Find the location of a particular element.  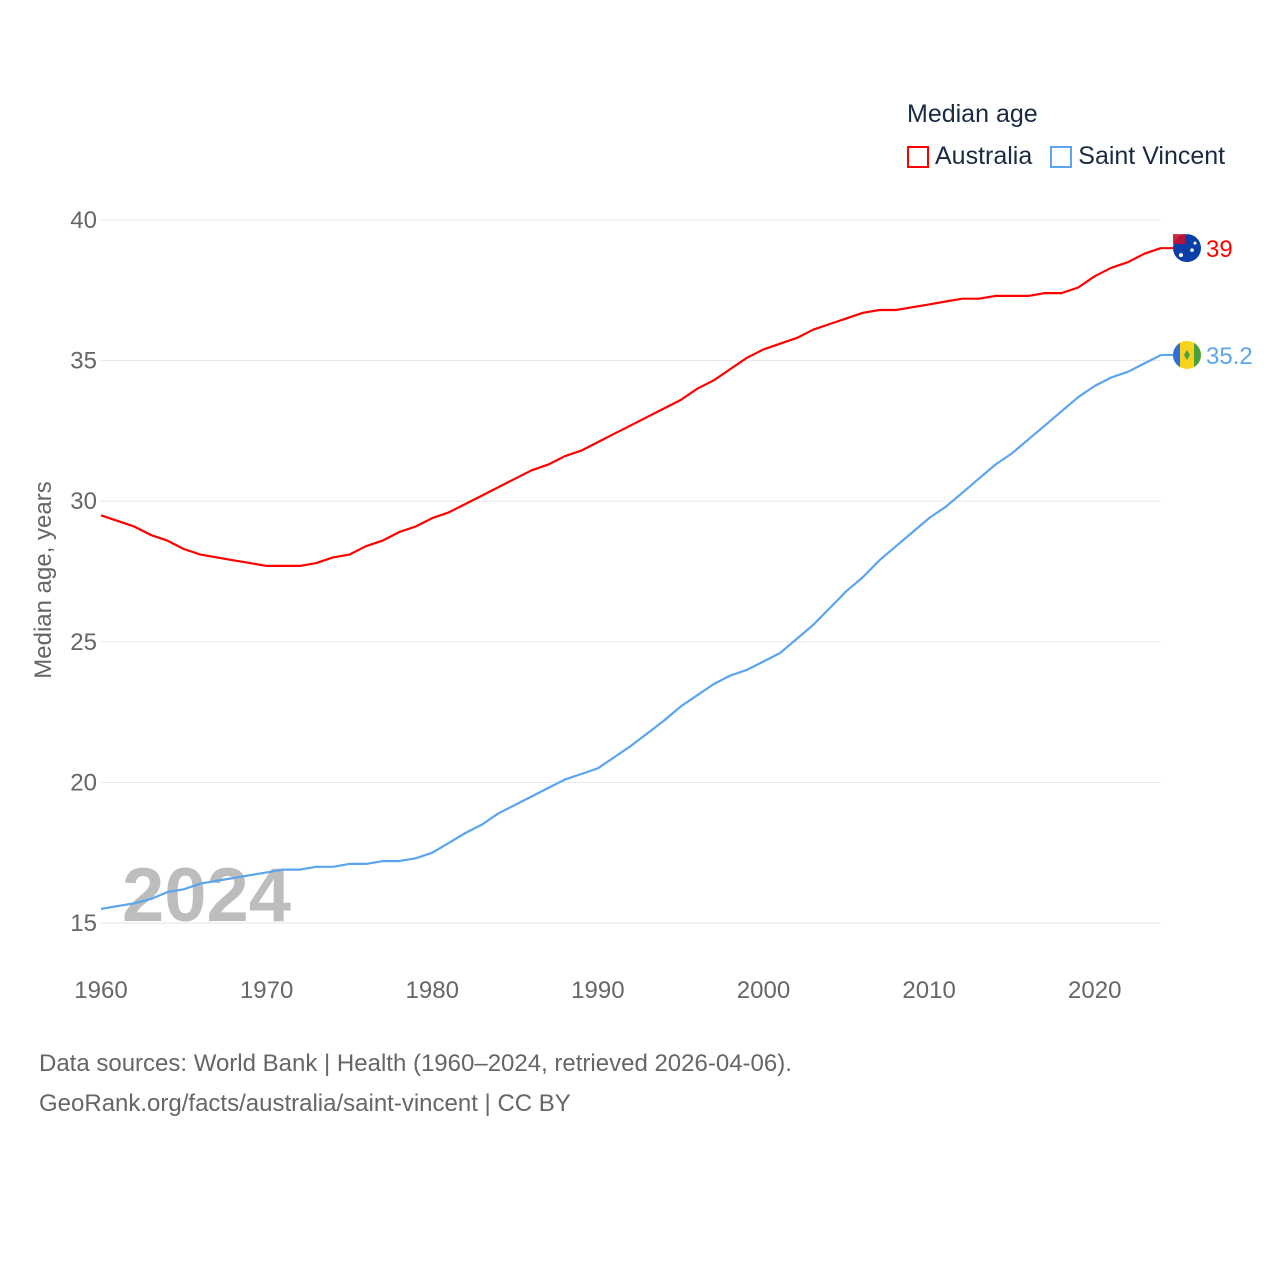

end-value-label: 39 is located at coordinates (1219, 249).